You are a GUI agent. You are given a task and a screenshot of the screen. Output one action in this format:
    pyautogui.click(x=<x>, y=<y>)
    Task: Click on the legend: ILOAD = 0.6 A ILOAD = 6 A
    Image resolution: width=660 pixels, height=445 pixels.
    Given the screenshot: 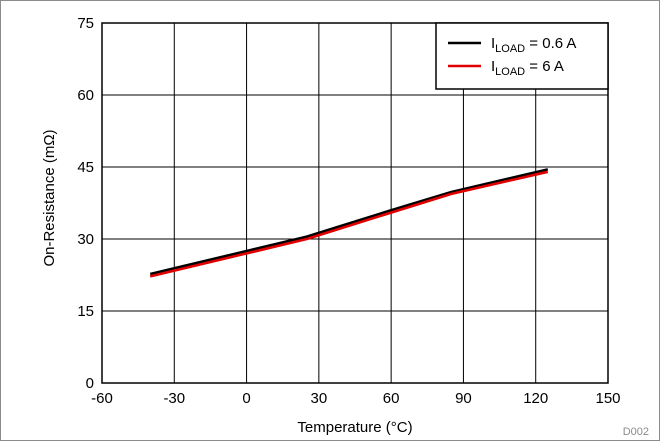 What is the action you would take?
    pyautogui.click(x=522, y=56)
    